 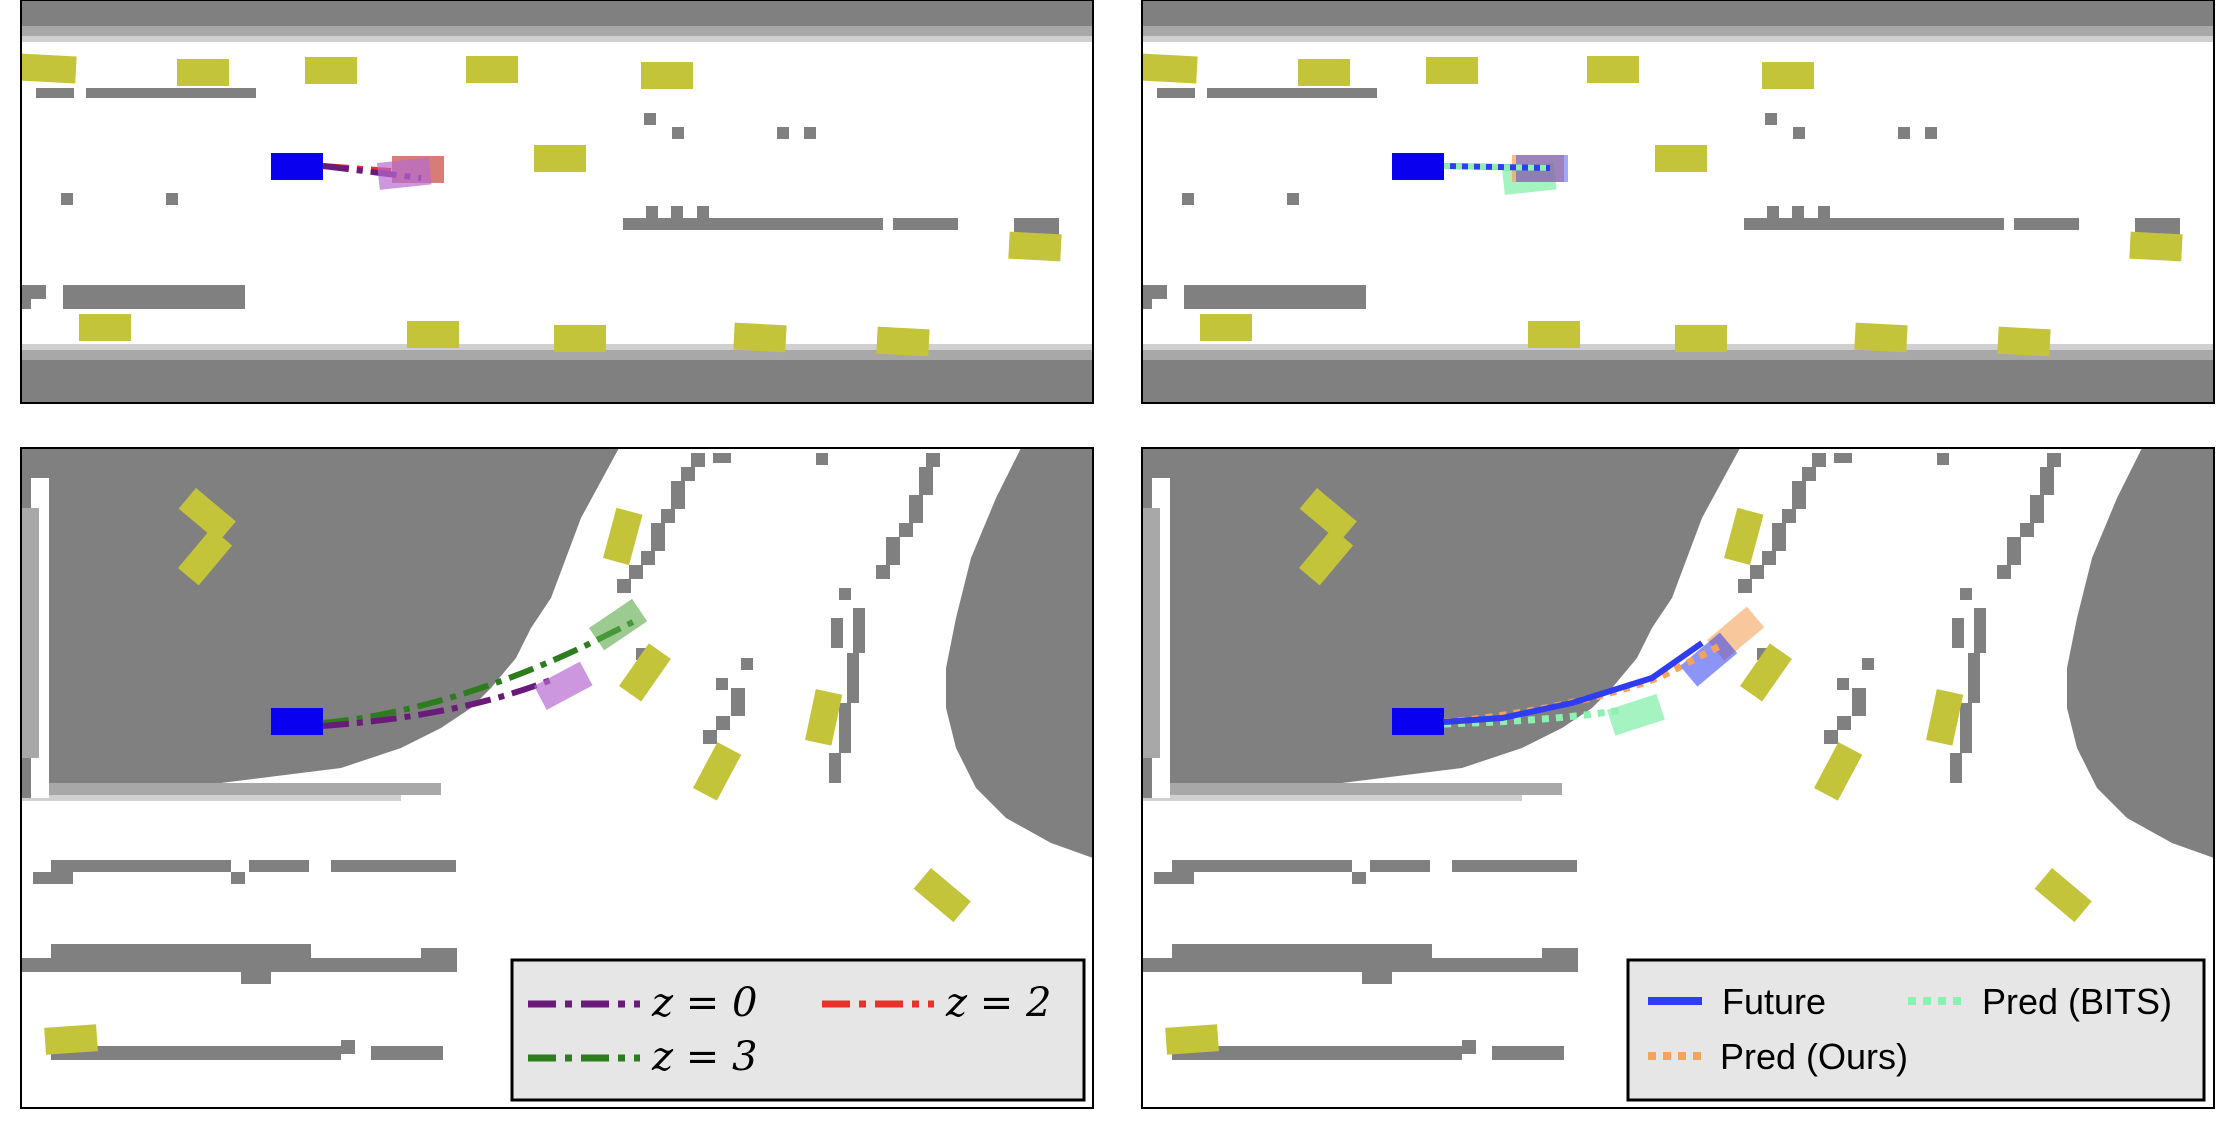 What do you see at coordinates (704, 1057) in the screenshot?
I see `legend-label-z3: z = 3` at bounding box center [704, 1057].